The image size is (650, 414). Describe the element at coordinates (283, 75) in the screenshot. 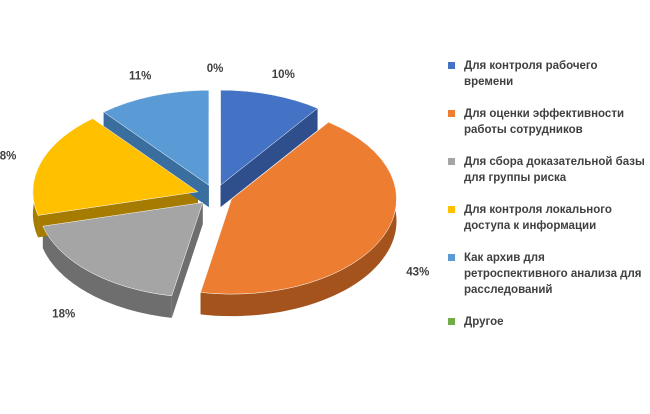

I see `data-label-1: 10%` at that location.